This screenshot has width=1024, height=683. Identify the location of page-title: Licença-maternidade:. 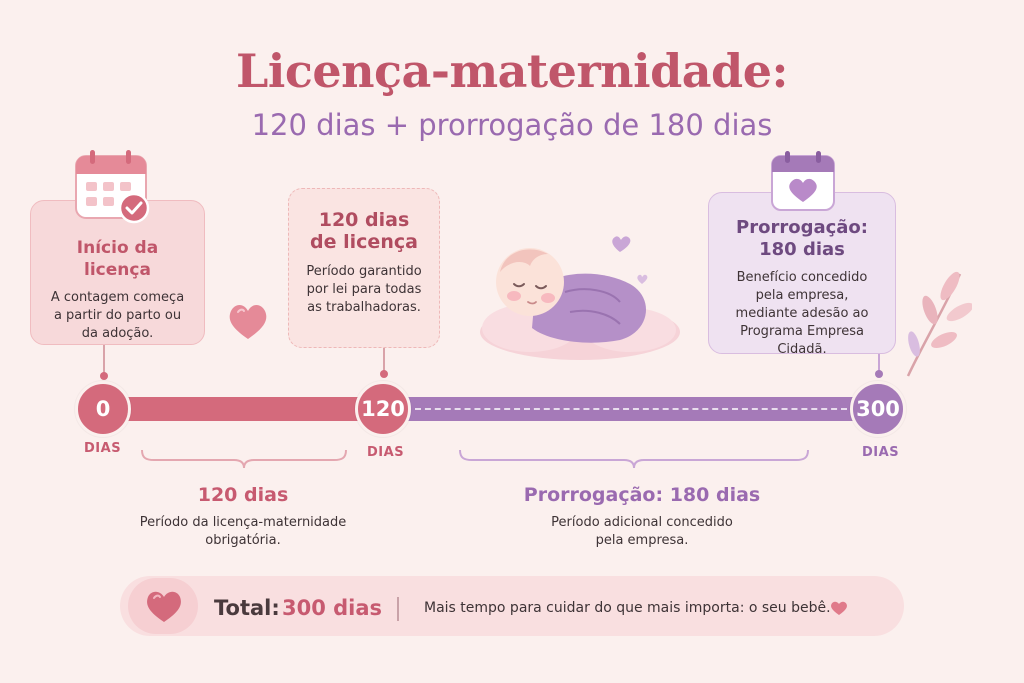
(512, 71).